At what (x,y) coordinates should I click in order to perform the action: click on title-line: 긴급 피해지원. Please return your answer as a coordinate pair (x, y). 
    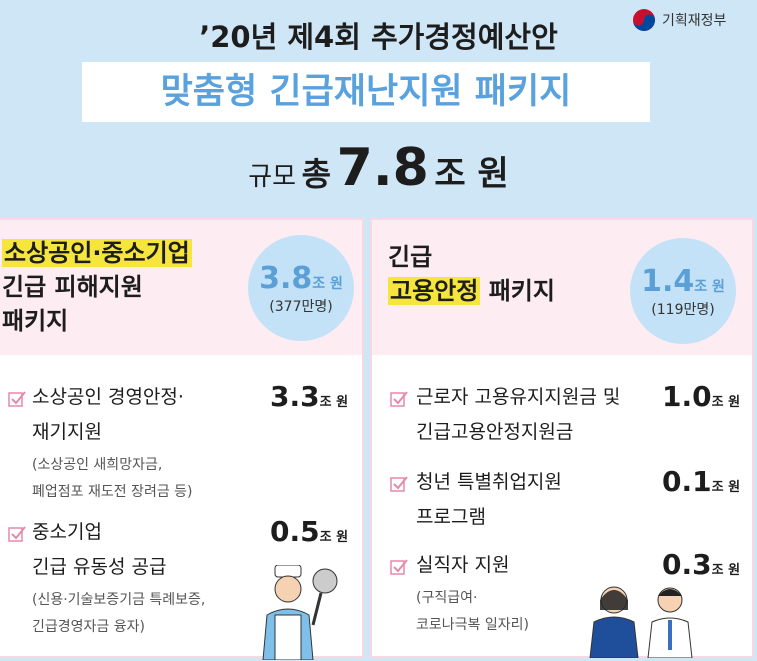
    Looking at the image, I should click on (72, 287).